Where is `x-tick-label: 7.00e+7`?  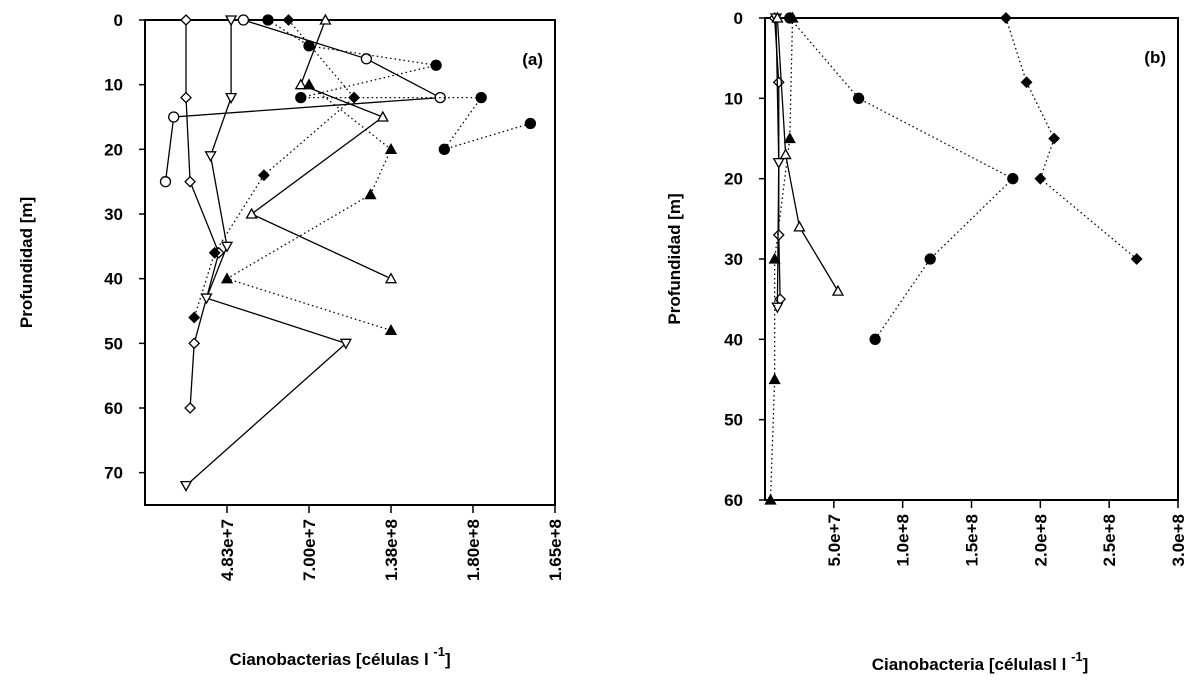
x-tick-label: 7.00e+7 is located at coordinates (309, 550).